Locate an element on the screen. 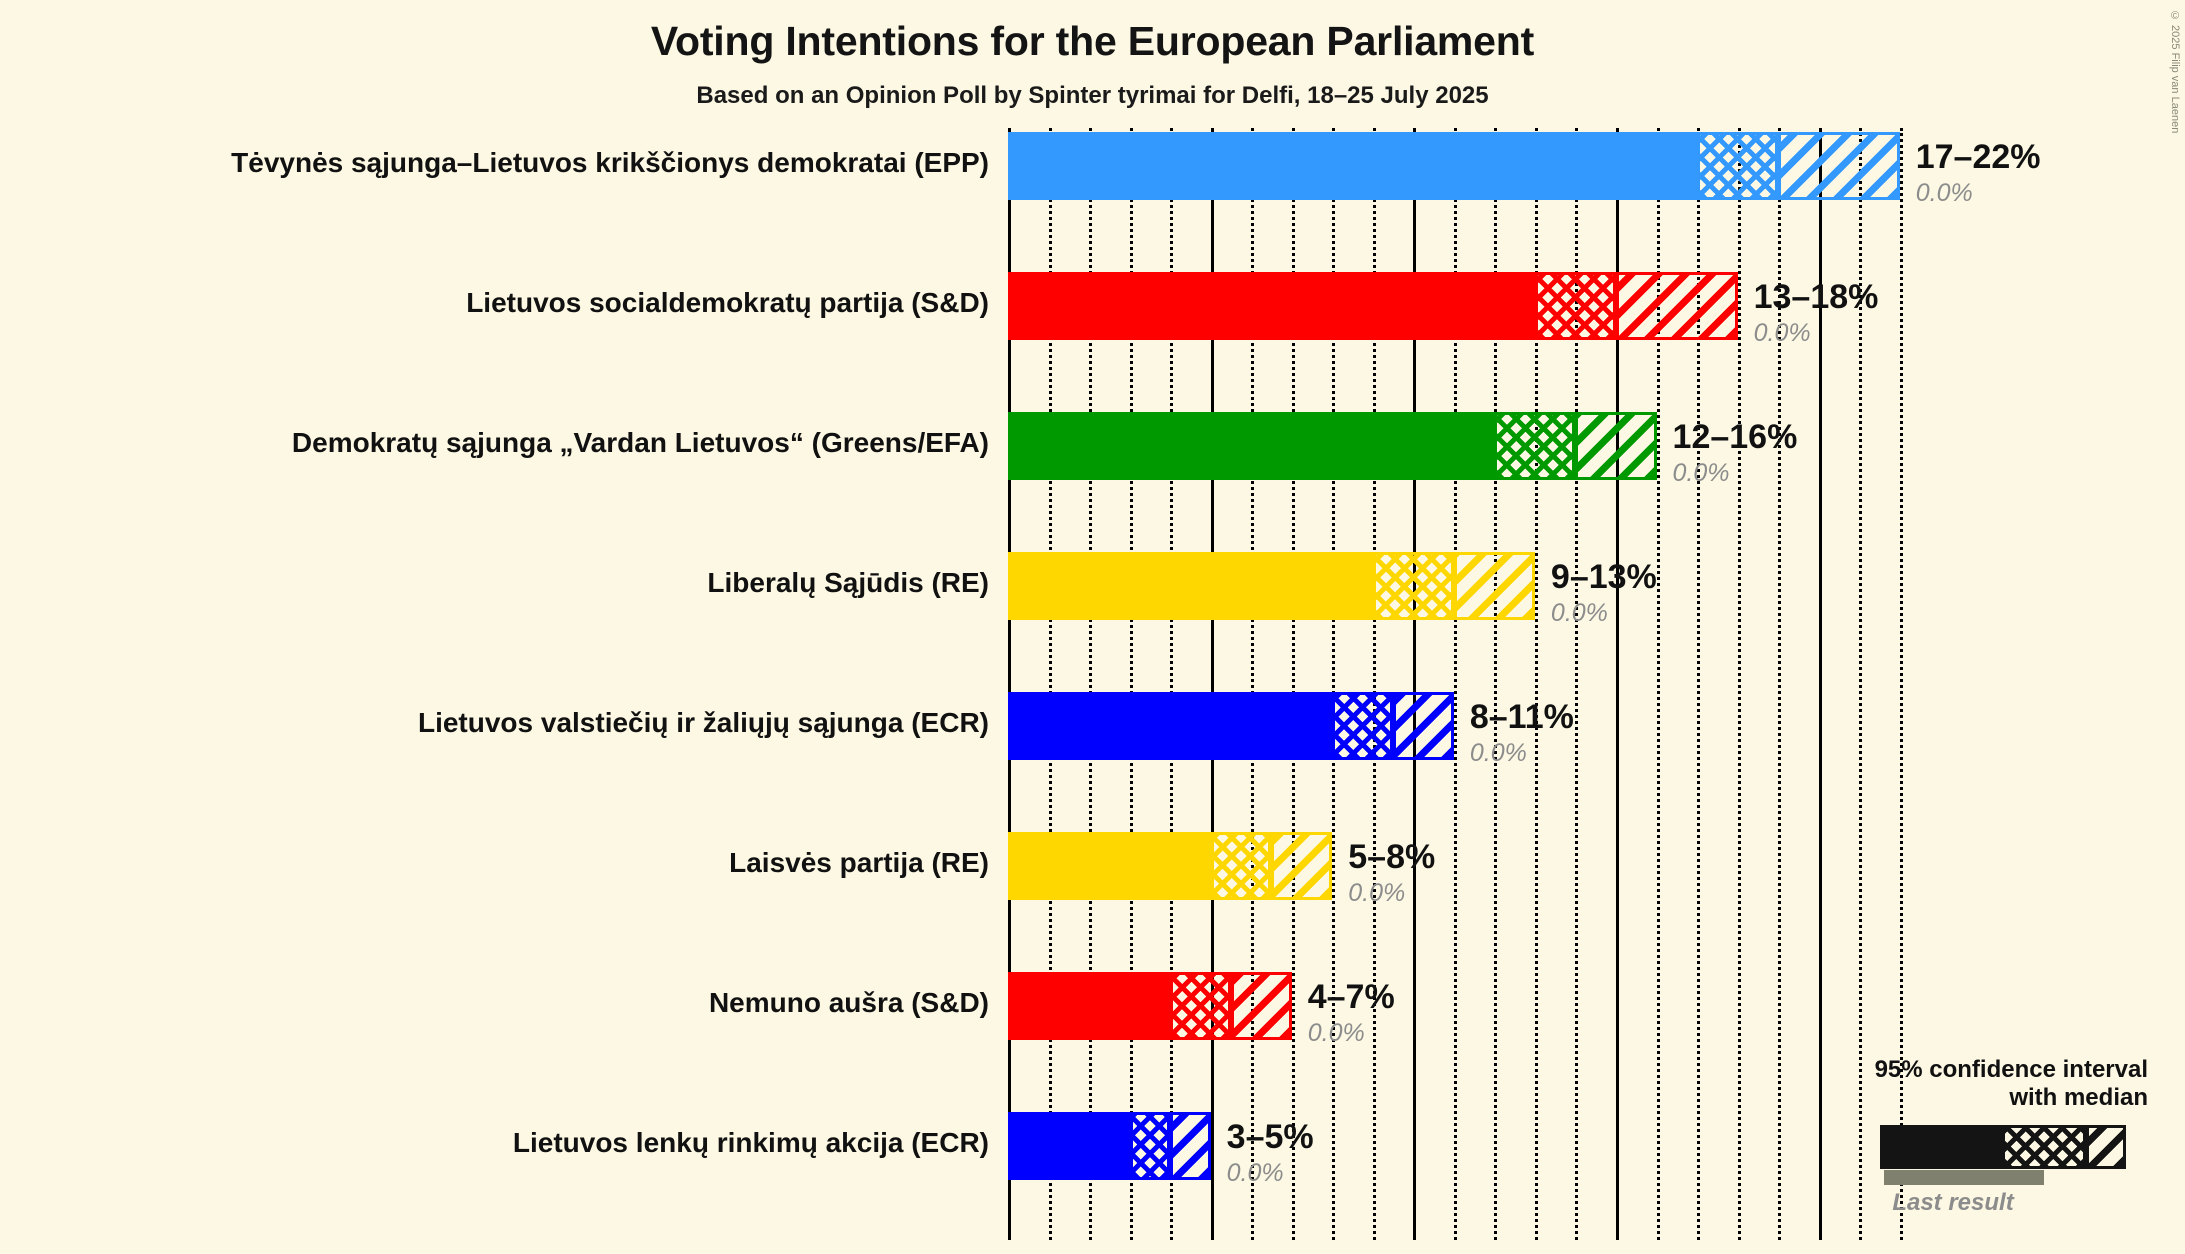  legend-line-2: with median is located at coordinates (2078, 1098).